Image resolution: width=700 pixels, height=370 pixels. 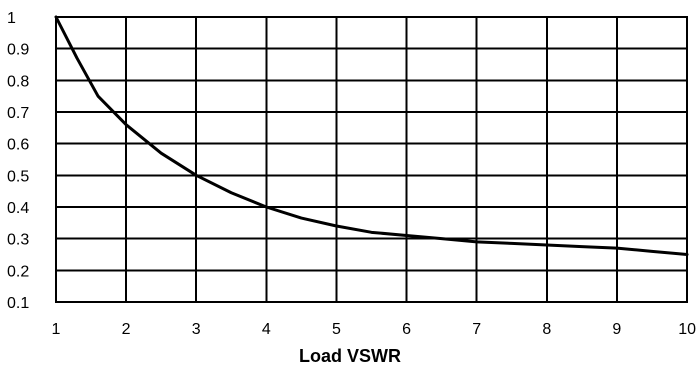 What do you see at coordinates (11, 18) in the screenshot?
I see `y-tick-label: 1` at bounding box center [11, 18].